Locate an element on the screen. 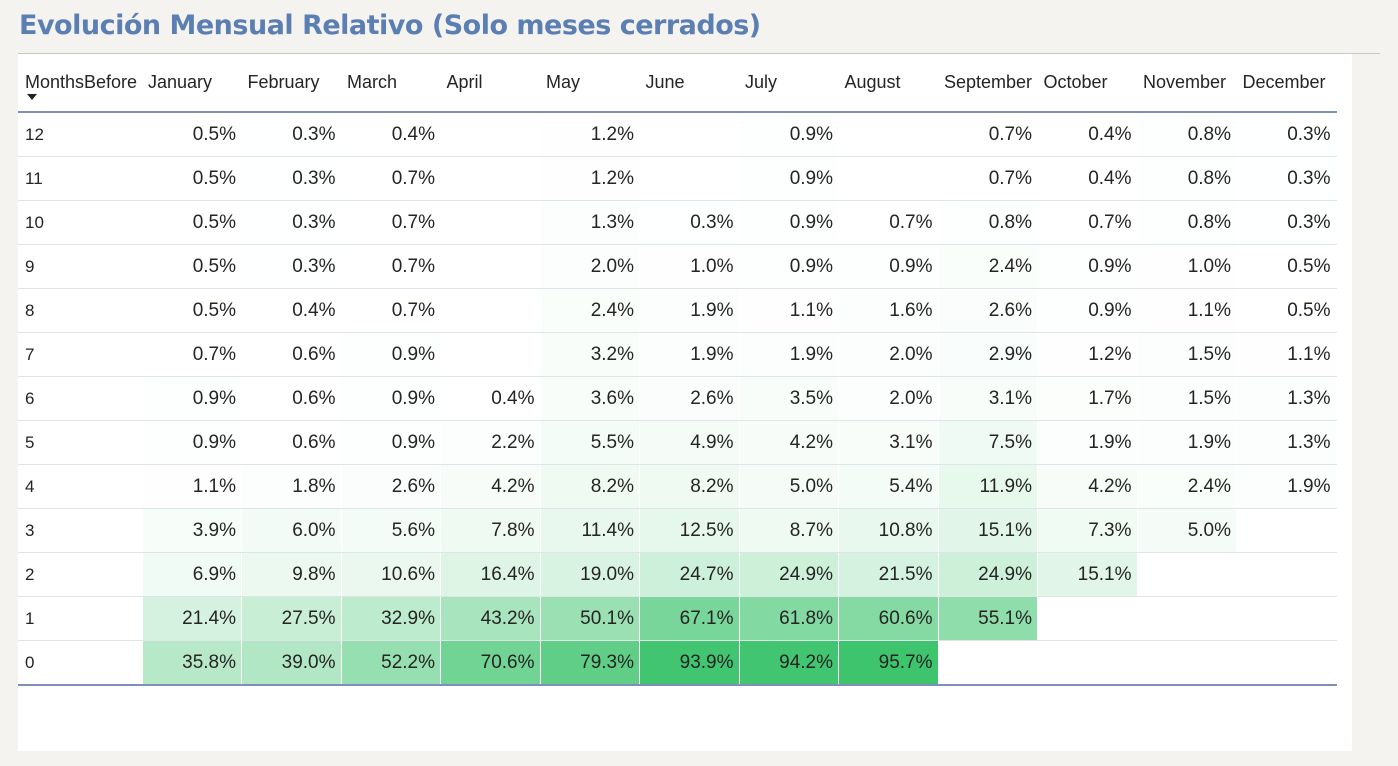 The width and height of the screenshot is (1398, 766). value-cell: 2.0% is located at coordinates (888, 398).